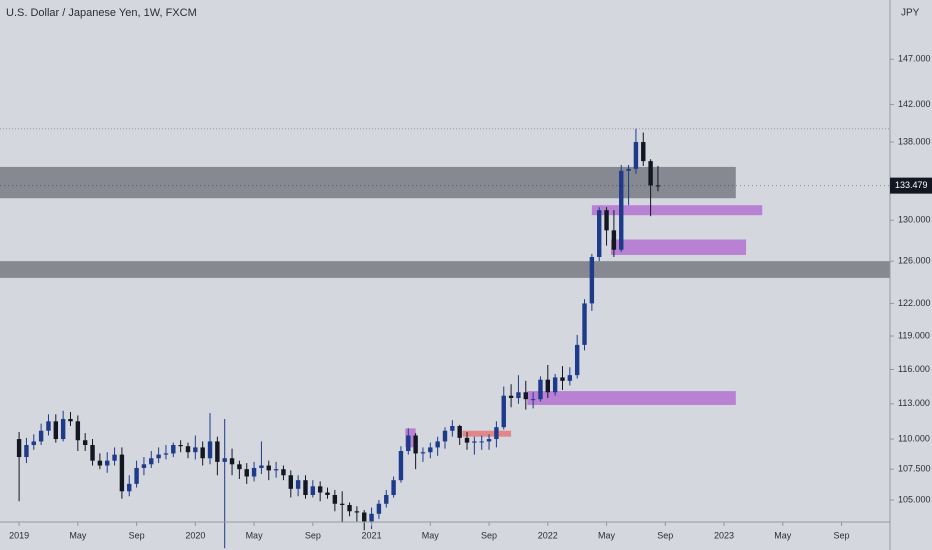 This screenshot has width=932, height=550. Describe the element at coordinates (914, 499) in the screenshot. I see `y-tick-label: 105.000` at that location.